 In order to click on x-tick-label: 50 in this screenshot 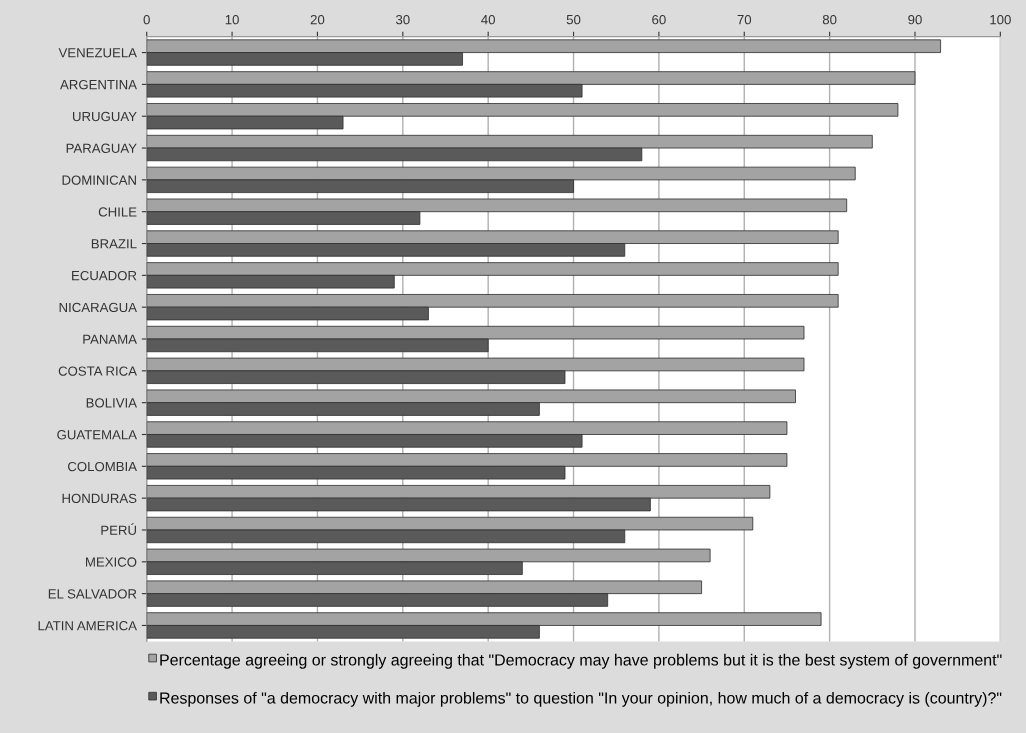, I will do `click(573, 19)`.